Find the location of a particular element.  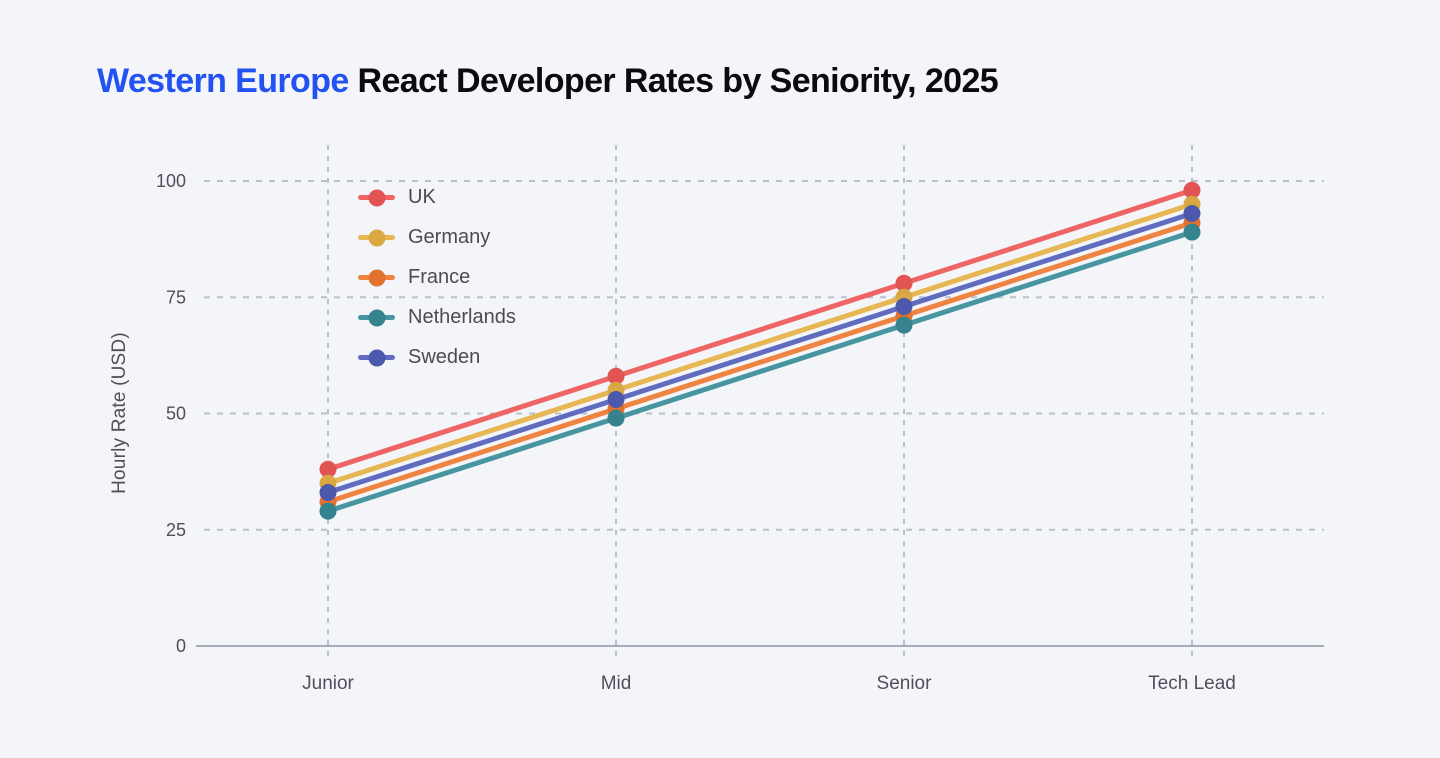

y-axis-title: Hourly Rate (USD) is located at coordinates (119, 413).